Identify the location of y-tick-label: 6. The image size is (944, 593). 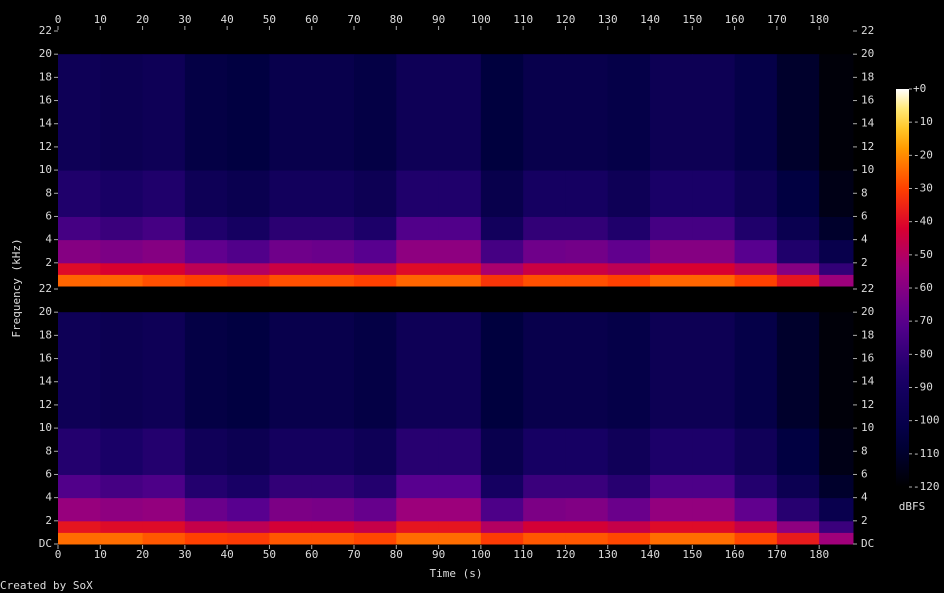
(864, 473).